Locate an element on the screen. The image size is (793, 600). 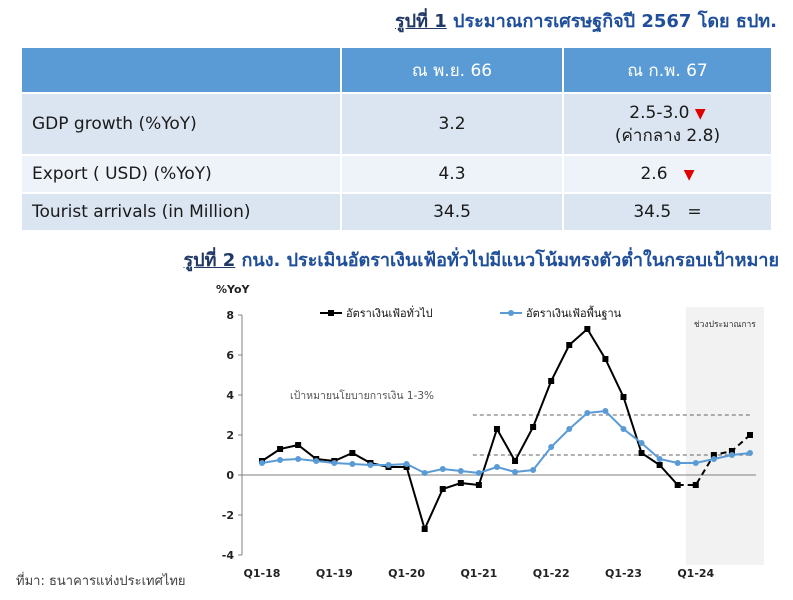
y-tick-label: 2 is located at coordinates (230, 435).